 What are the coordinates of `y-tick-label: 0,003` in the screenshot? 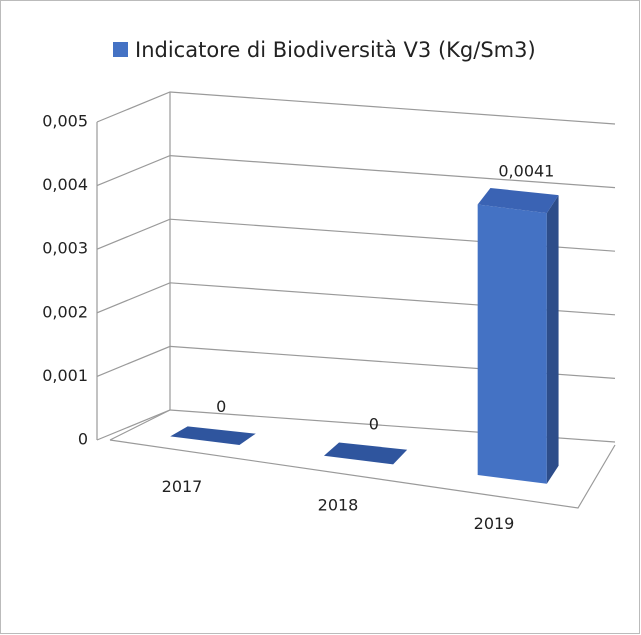 It's located at (65, 248).